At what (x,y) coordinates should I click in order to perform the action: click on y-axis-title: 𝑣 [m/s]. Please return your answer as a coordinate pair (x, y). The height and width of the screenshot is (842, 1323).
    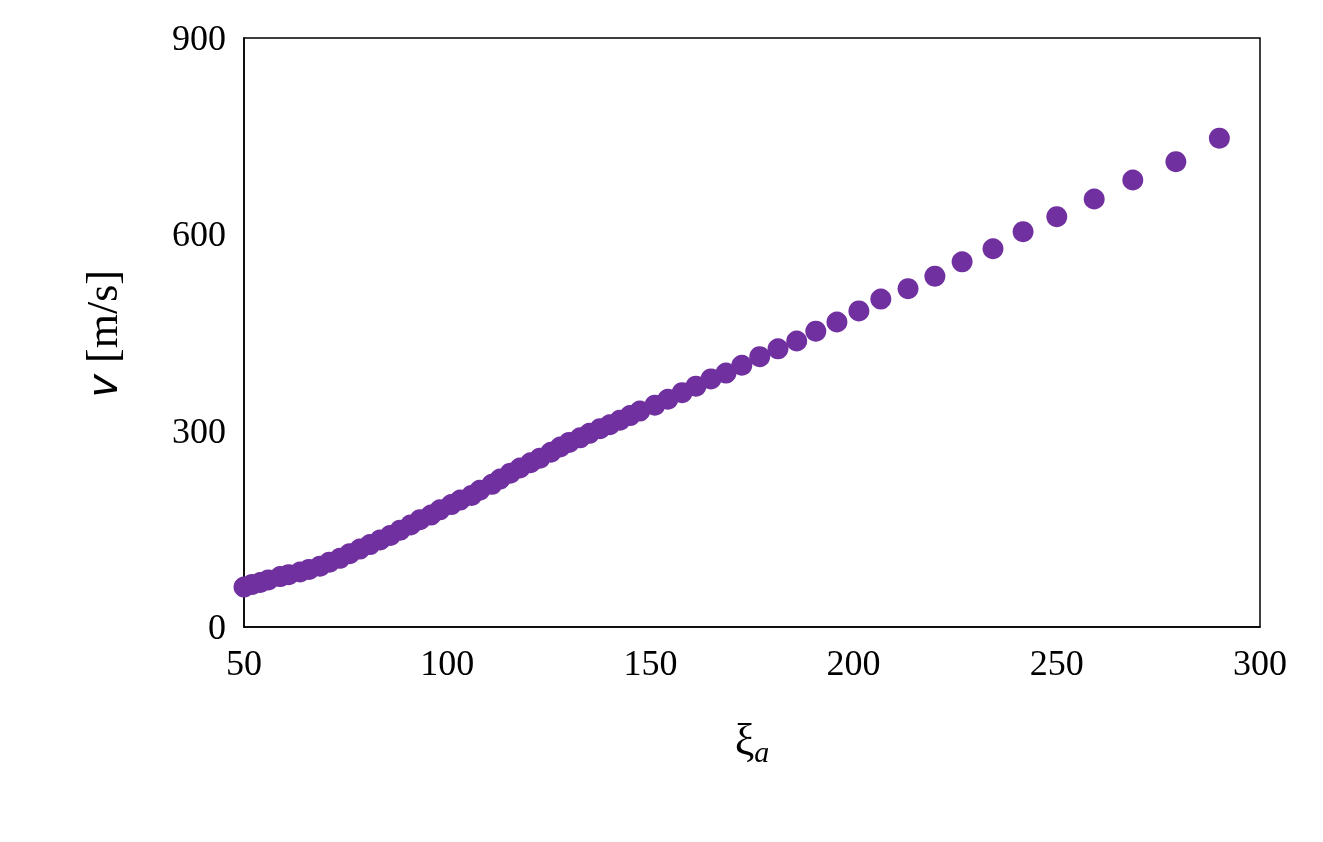
    Looking at the image, I should click on (102, 332).